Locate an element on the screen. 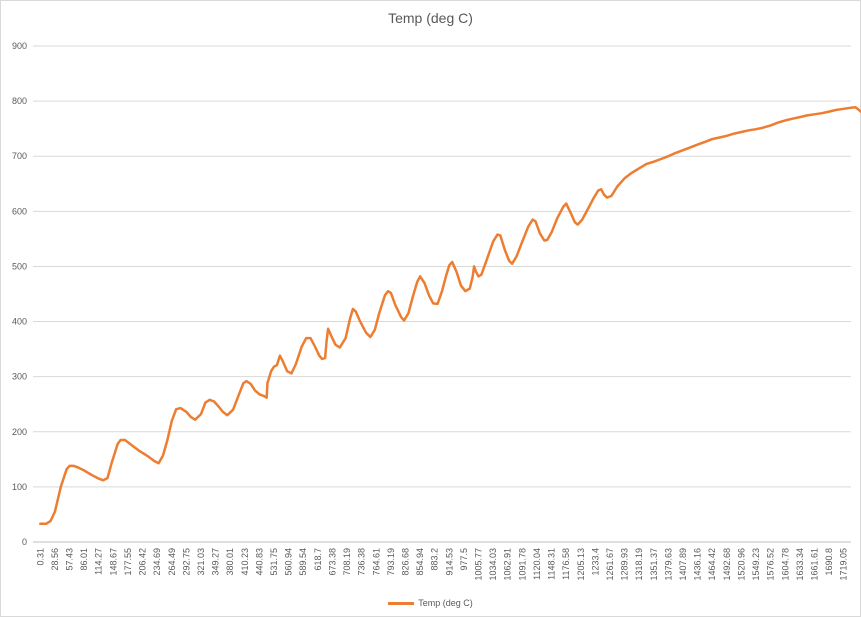  x-tick-label: 0.31 is located at coordinates (40, 557).